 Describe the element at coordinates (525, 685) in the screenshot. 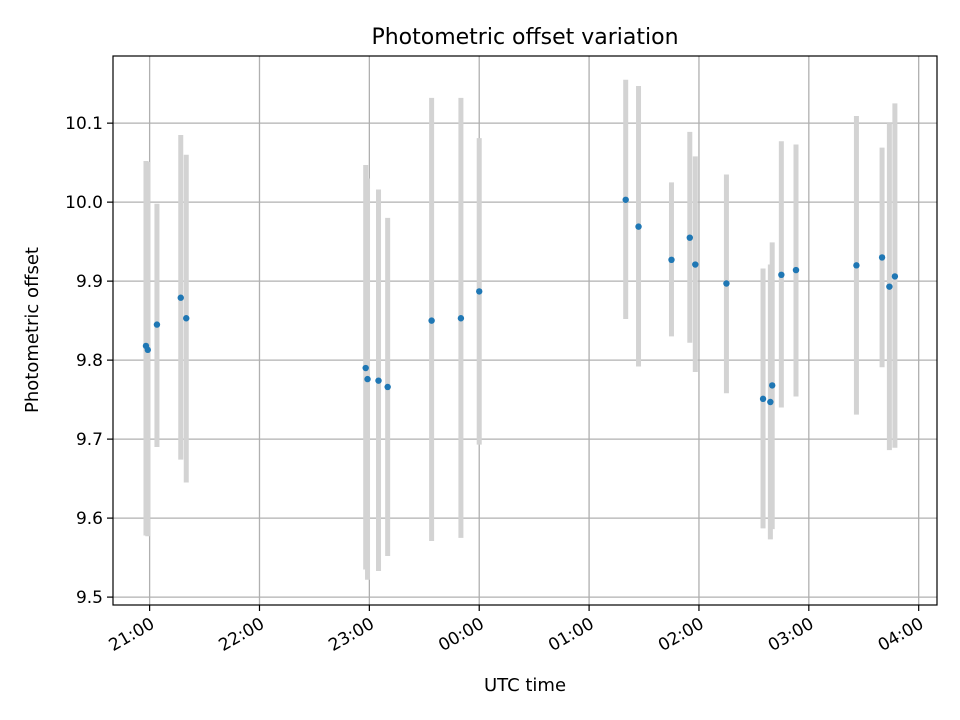

I see `x-axis-label: UTC time` at that location.